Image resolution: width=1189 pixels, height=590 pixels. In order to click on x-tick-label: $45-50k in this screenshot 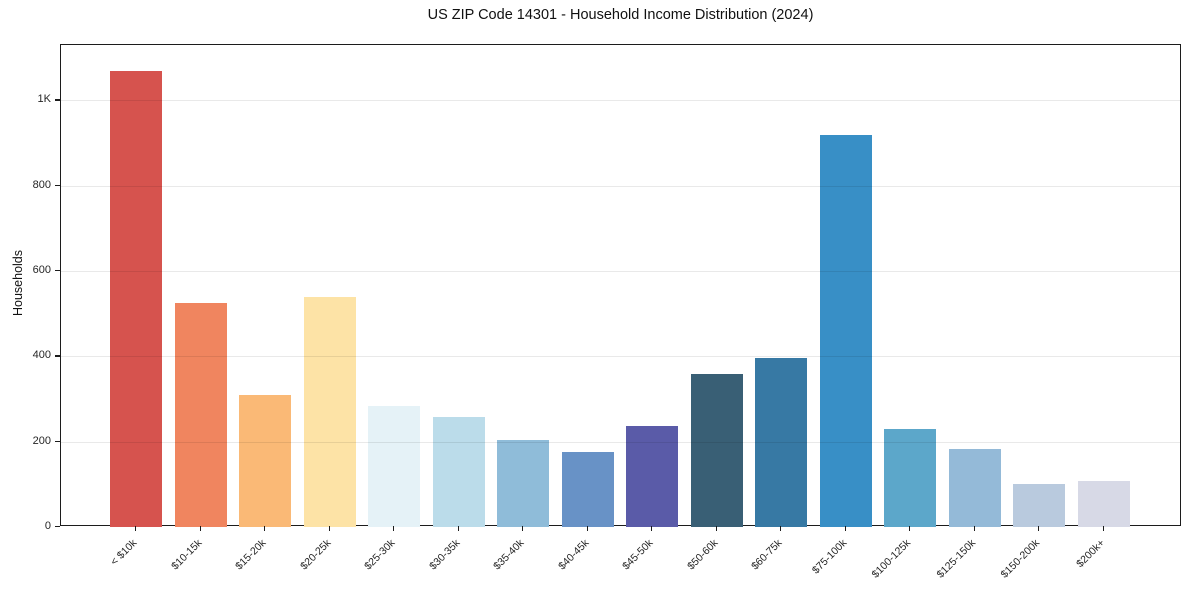, I will do `click(638, 555)`.